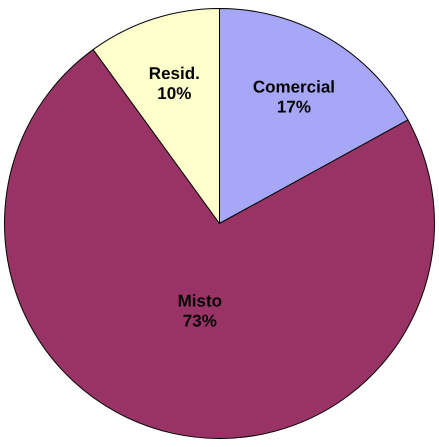 This screenshot has height=447, width=439. Describe the element at coordinates (294, 86) in the screenshot. I see `slice-label: Comercial` at that location.